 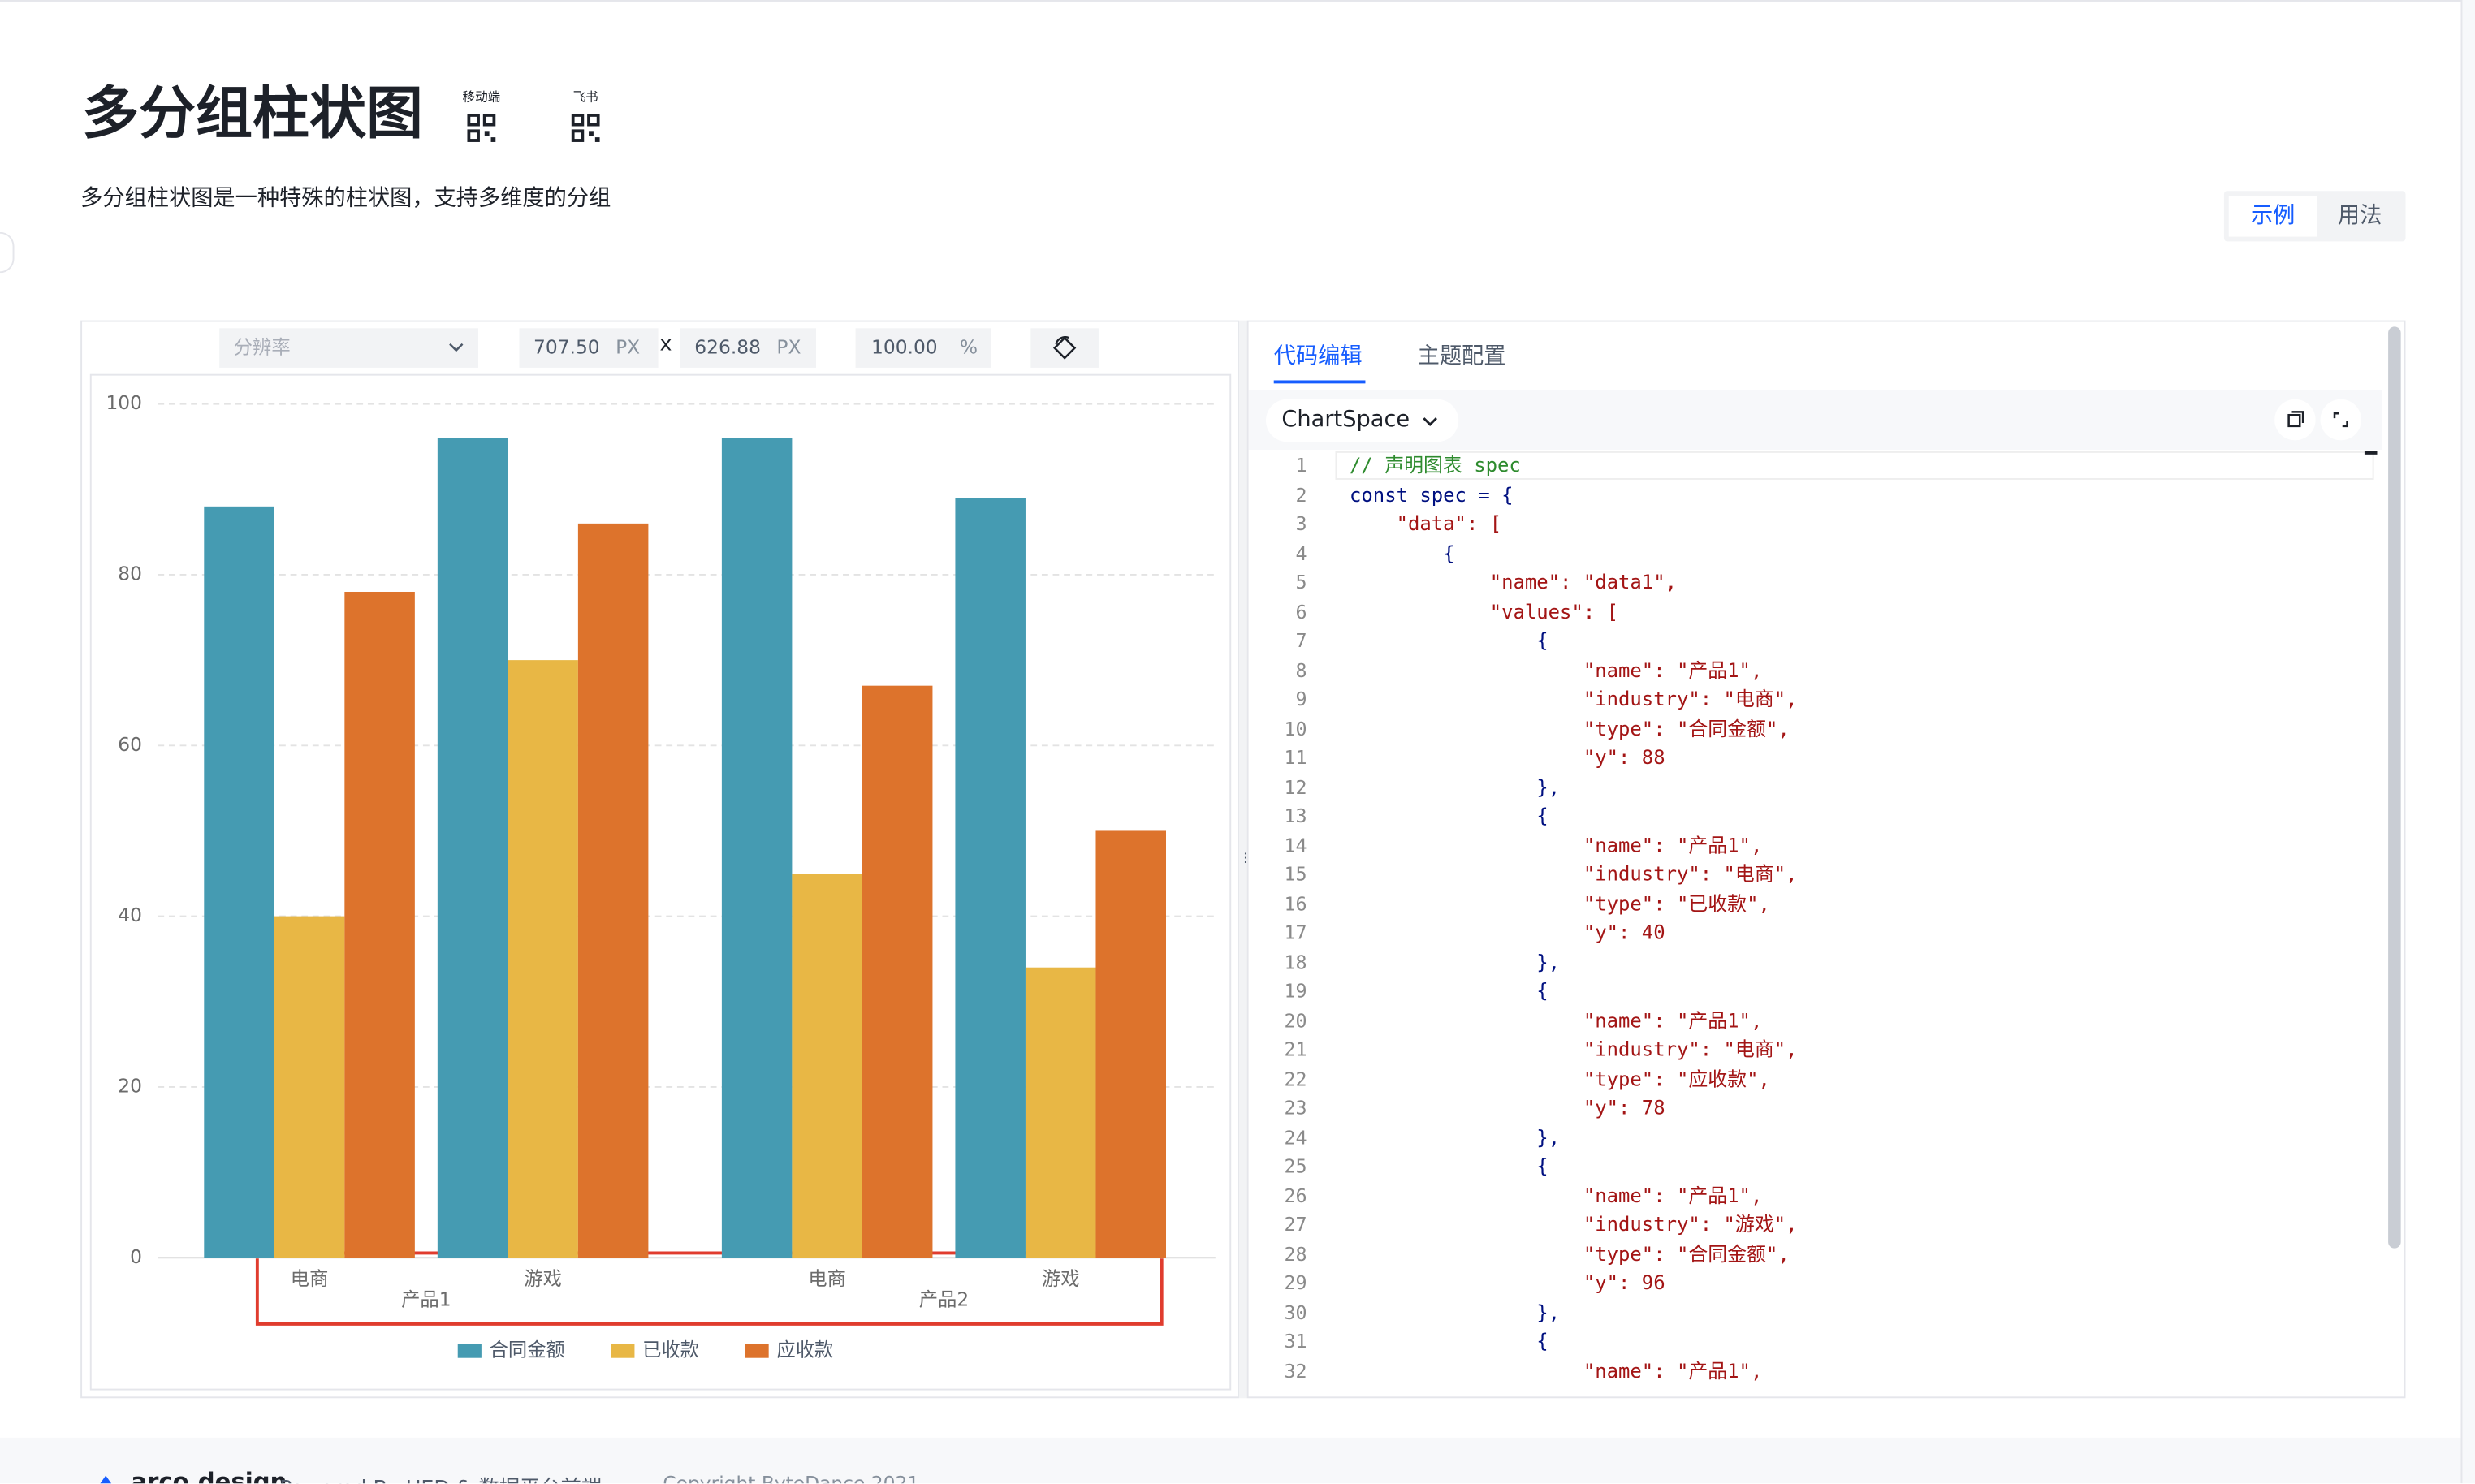 What do you see at coordinates (1295, 728) in the screenshot?
I see `line-number: 10` at bounding box center [1295, 728].